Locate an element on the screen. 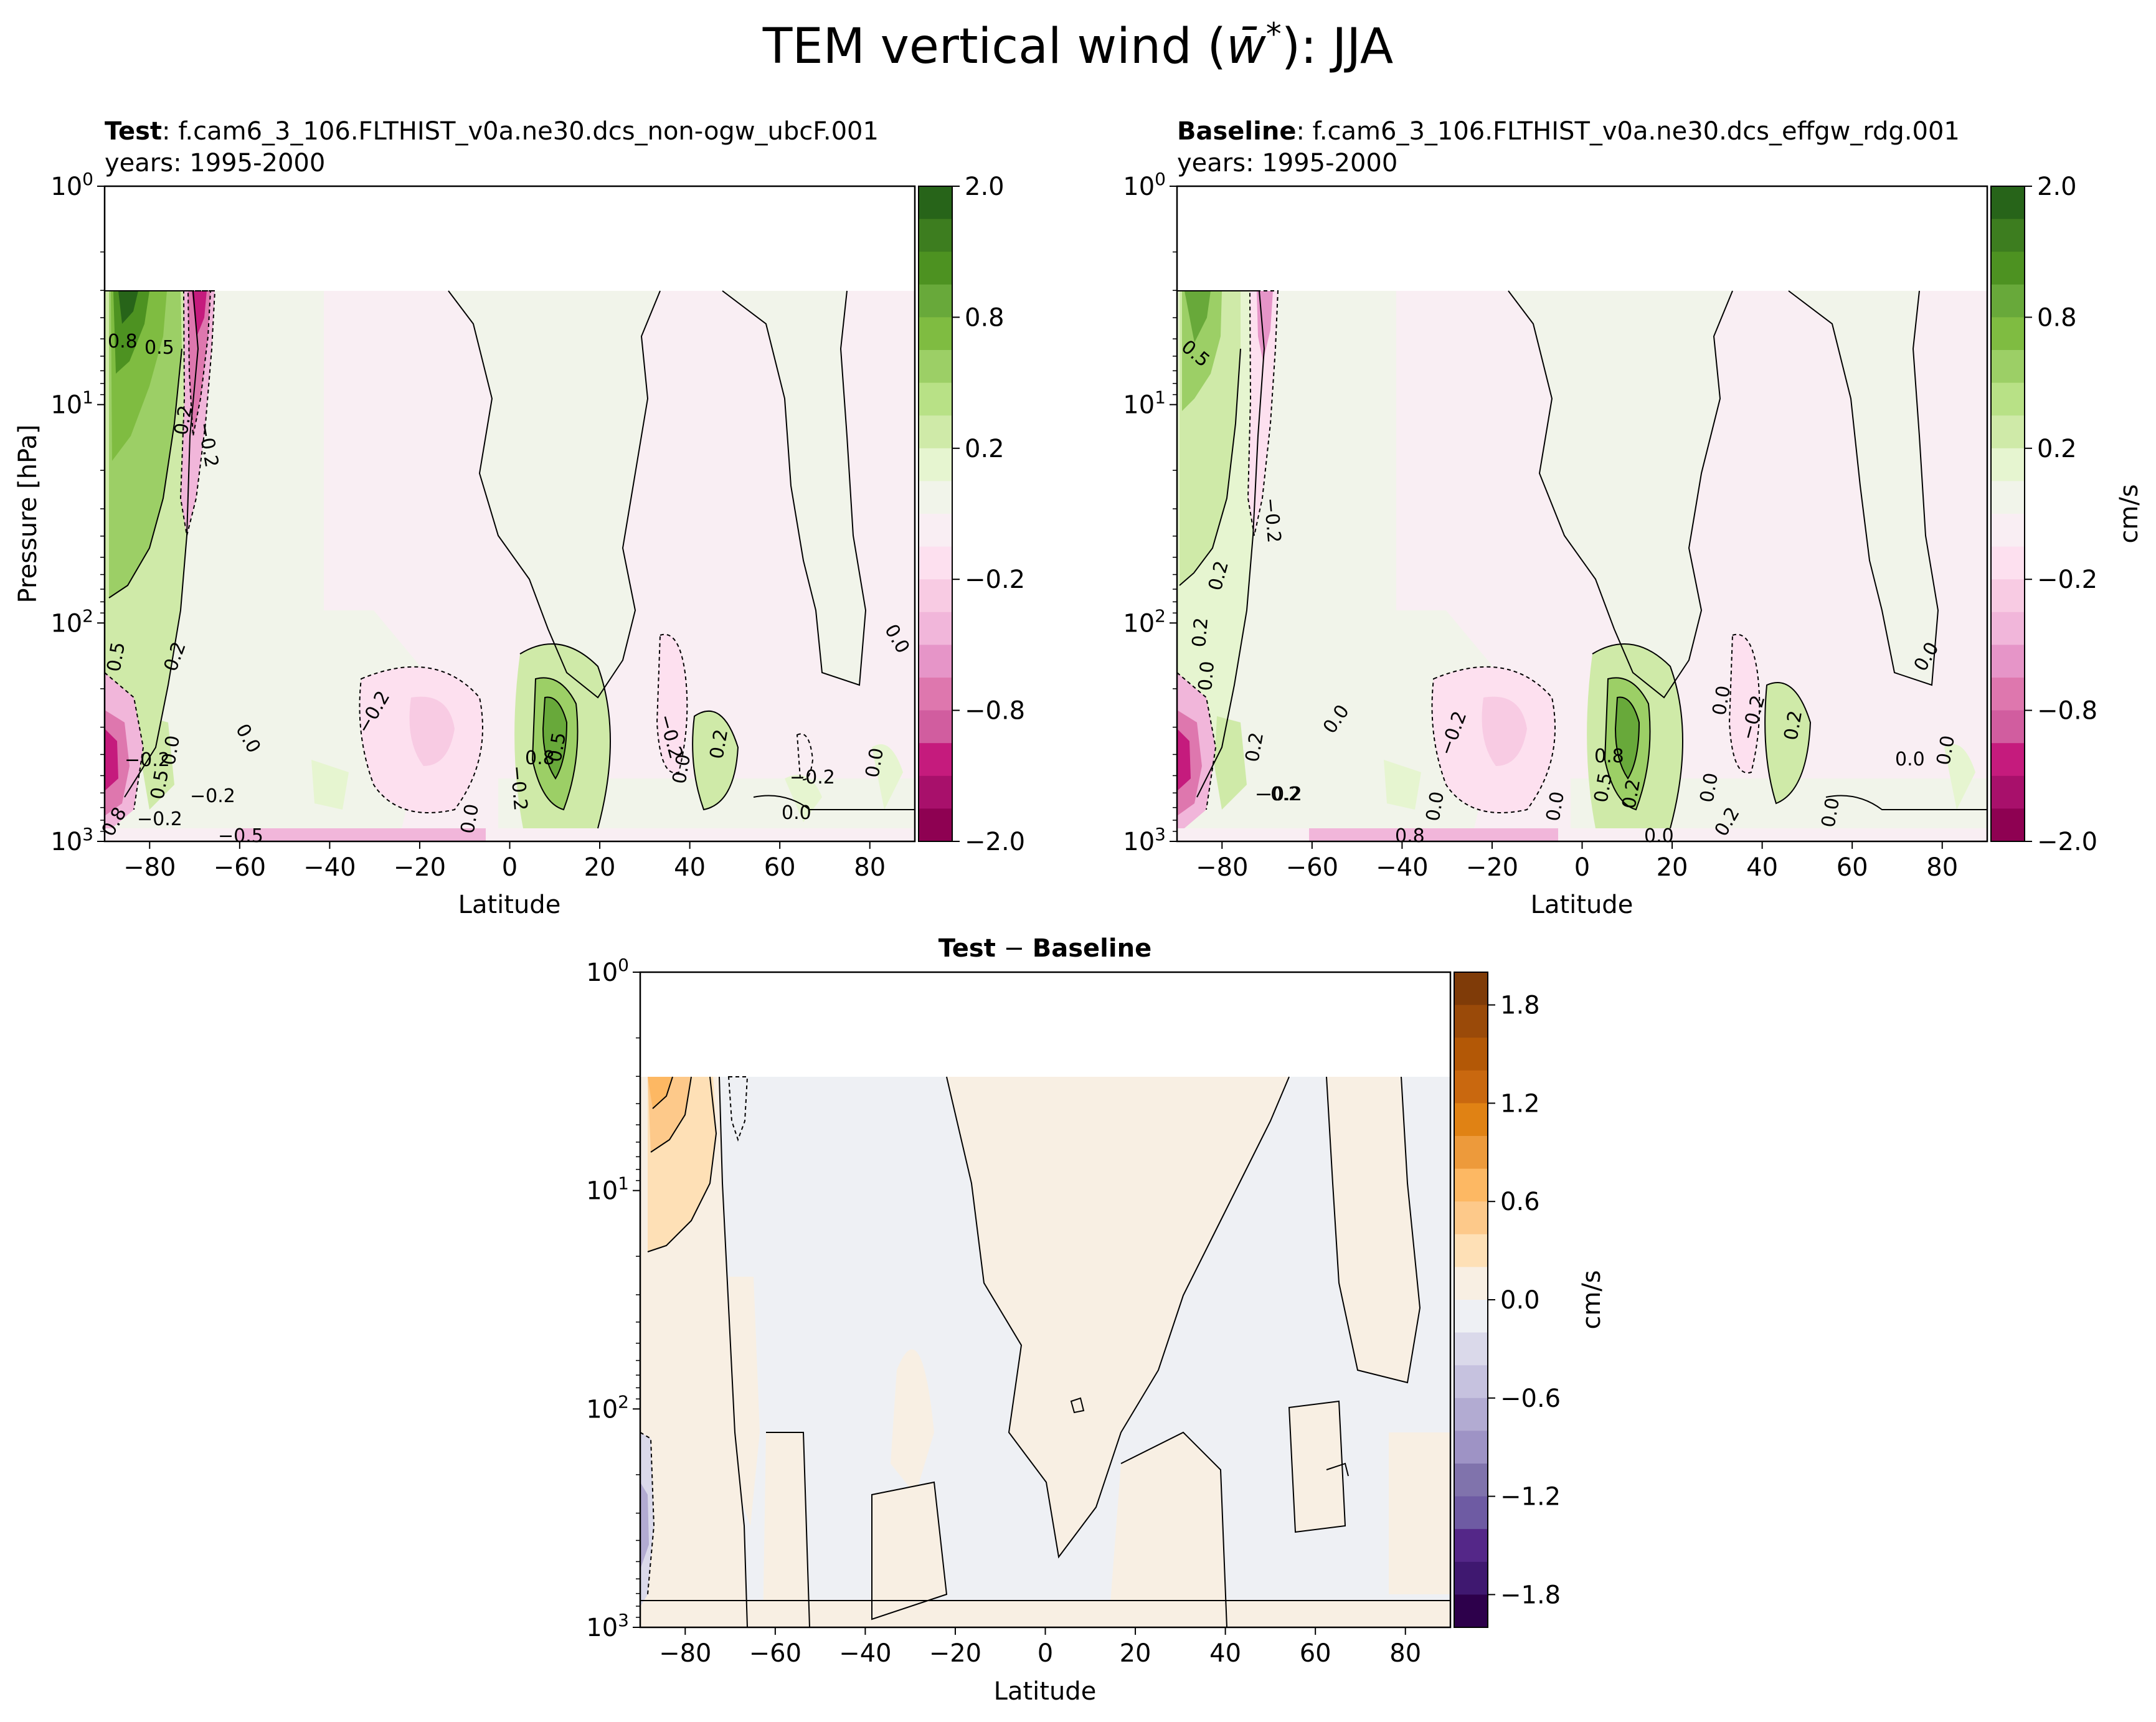  baseline-clabel: 0.5 is located at coordinates (1604, 787).